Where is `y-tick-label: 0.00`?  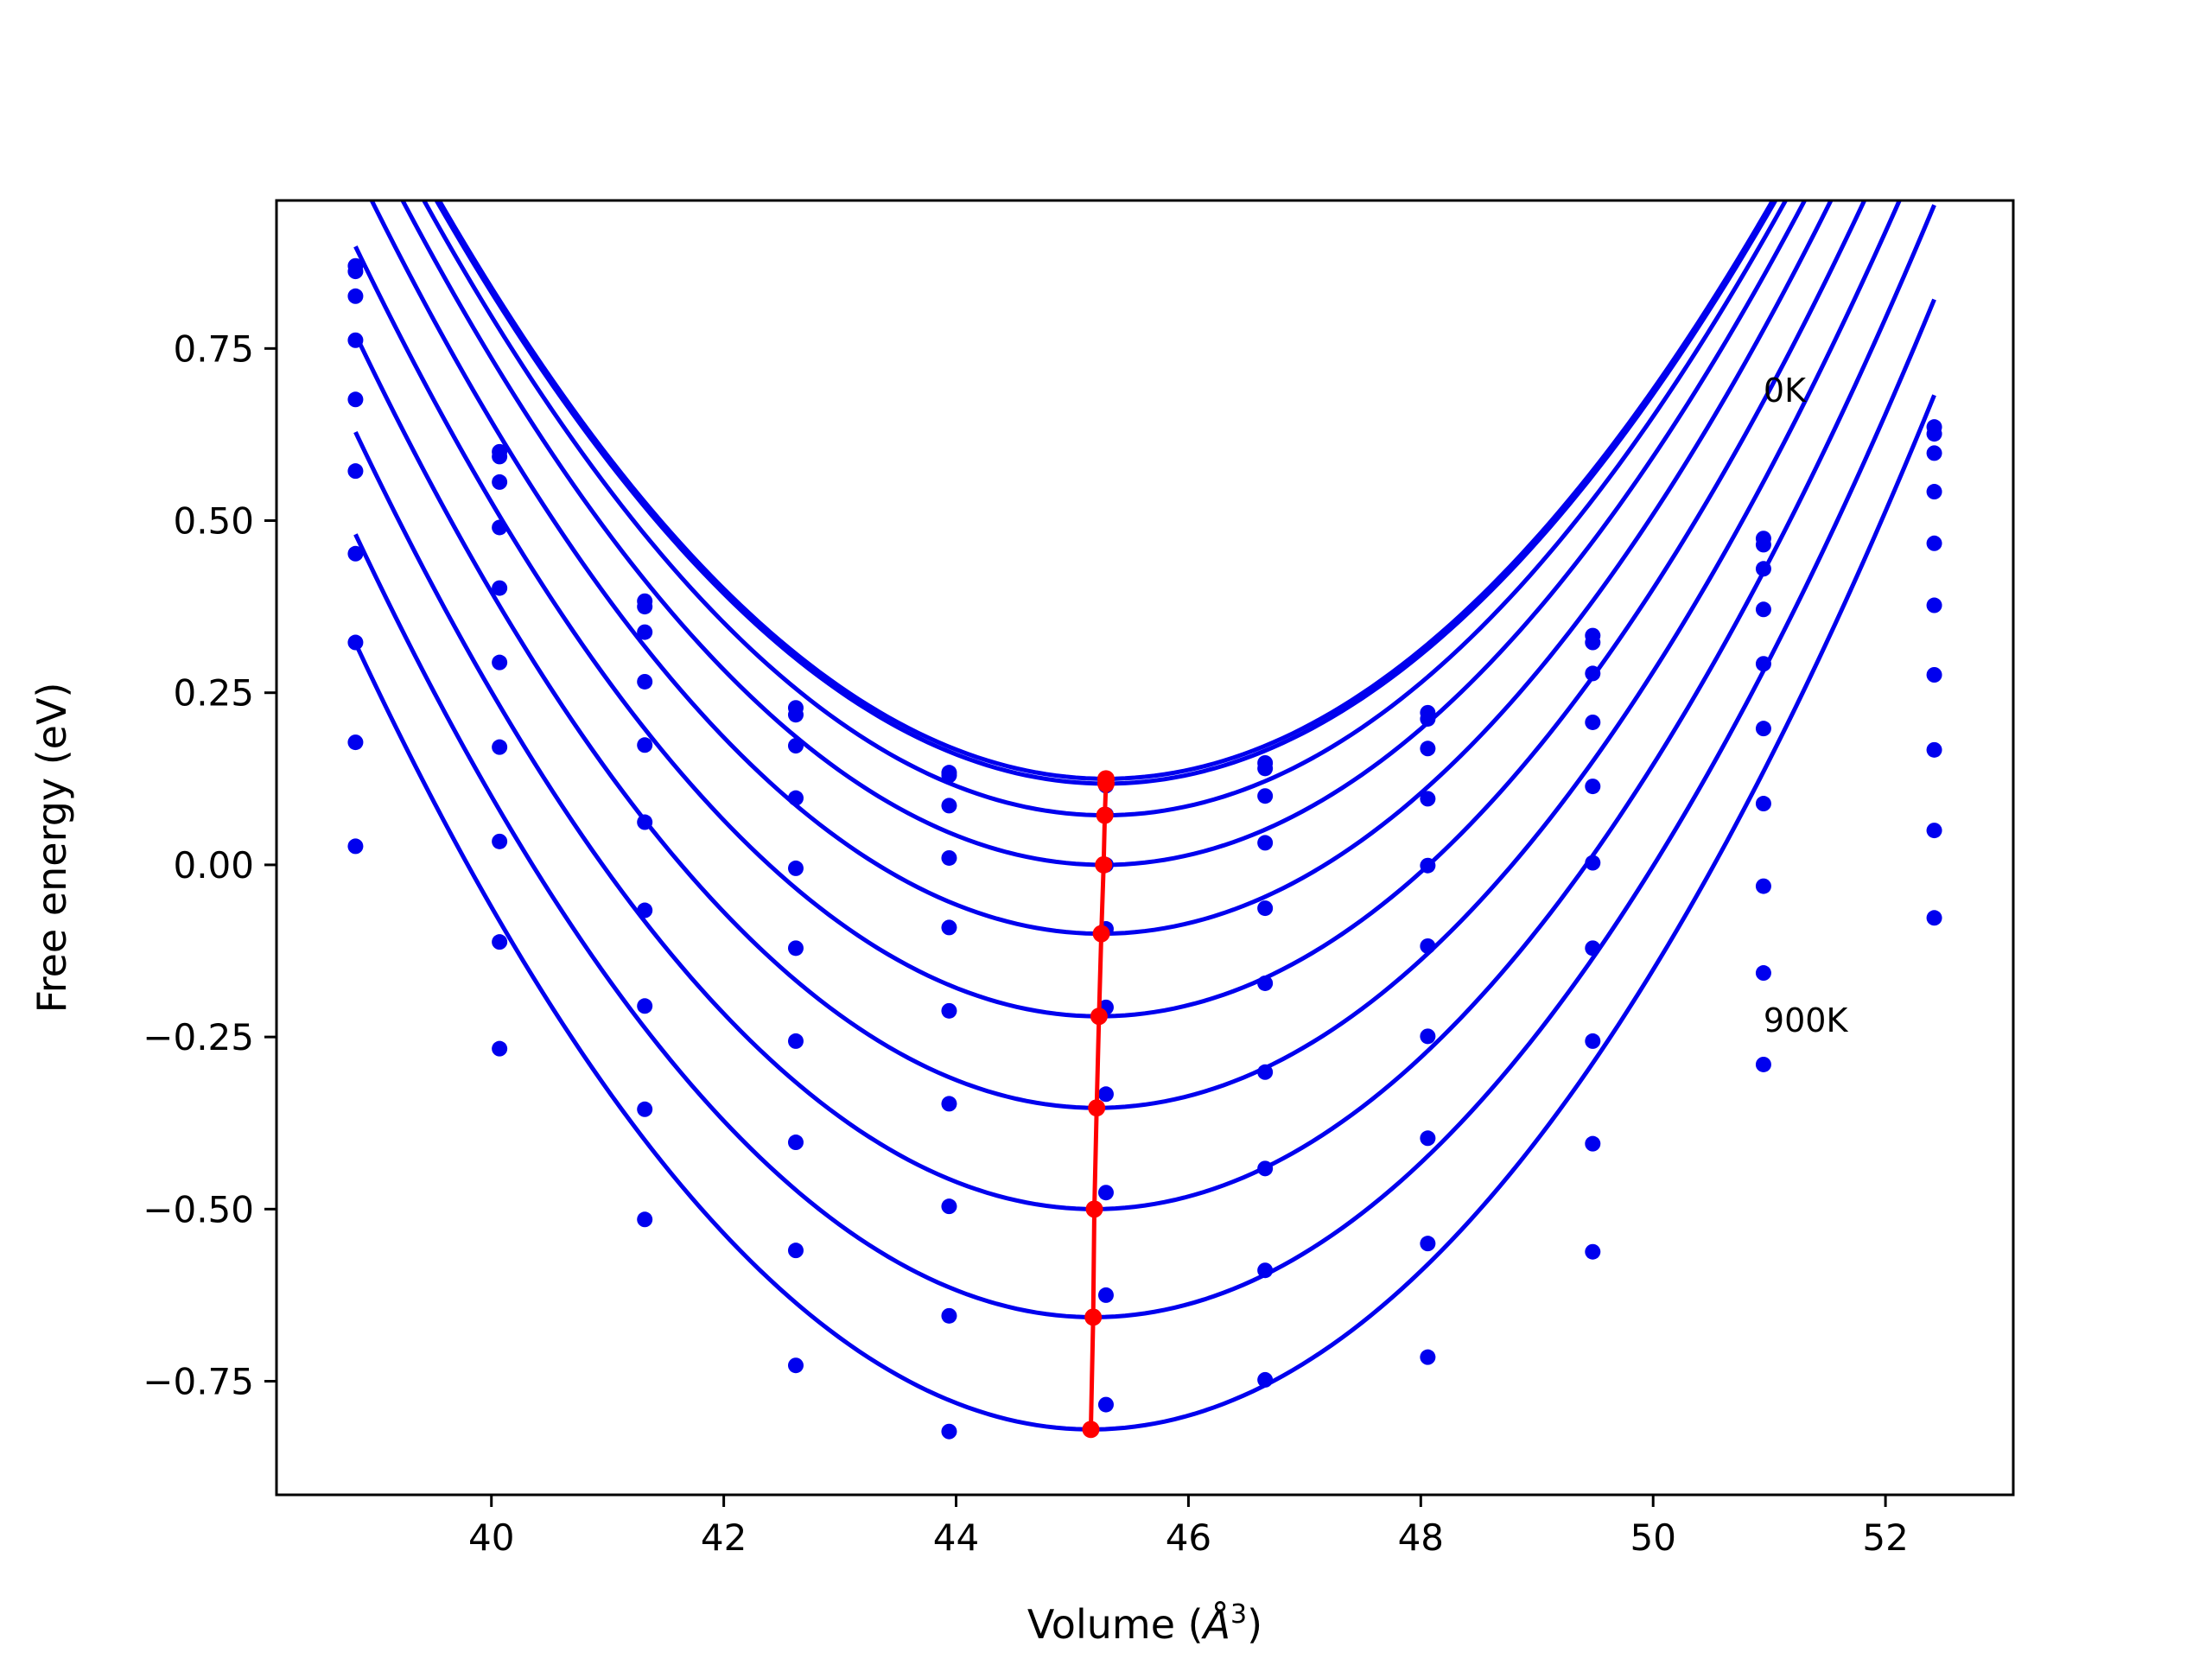 y-tick-label: 0.00 is located at coordinates (213, 865).